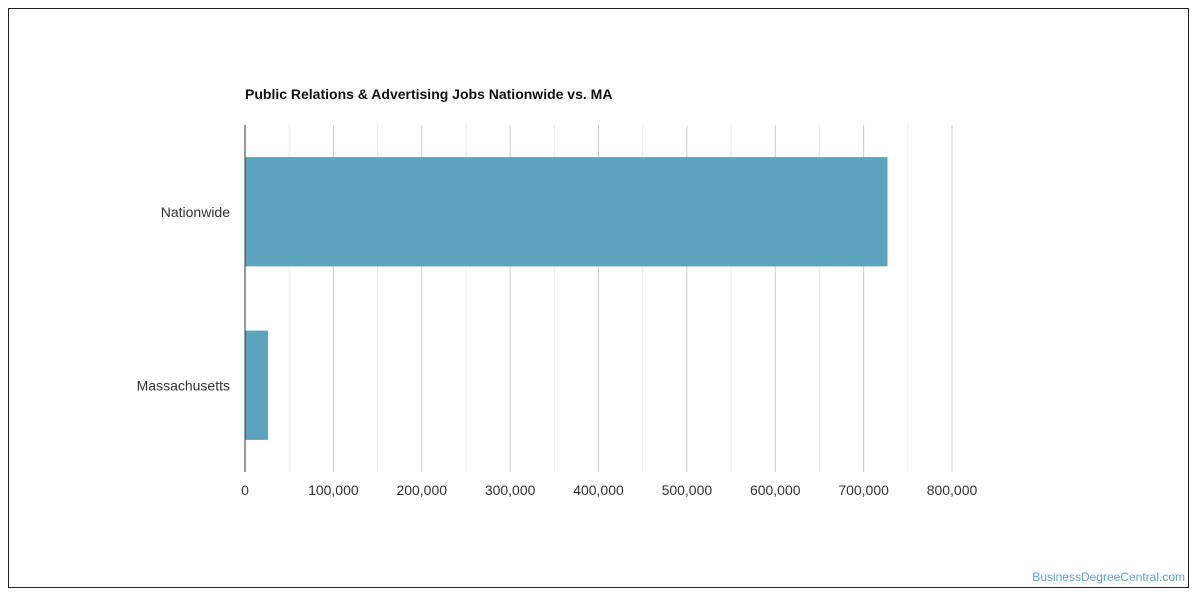 This screenshot has width=1200, height=600. I want to click on x-tick-label: 0, so click(245, 490).